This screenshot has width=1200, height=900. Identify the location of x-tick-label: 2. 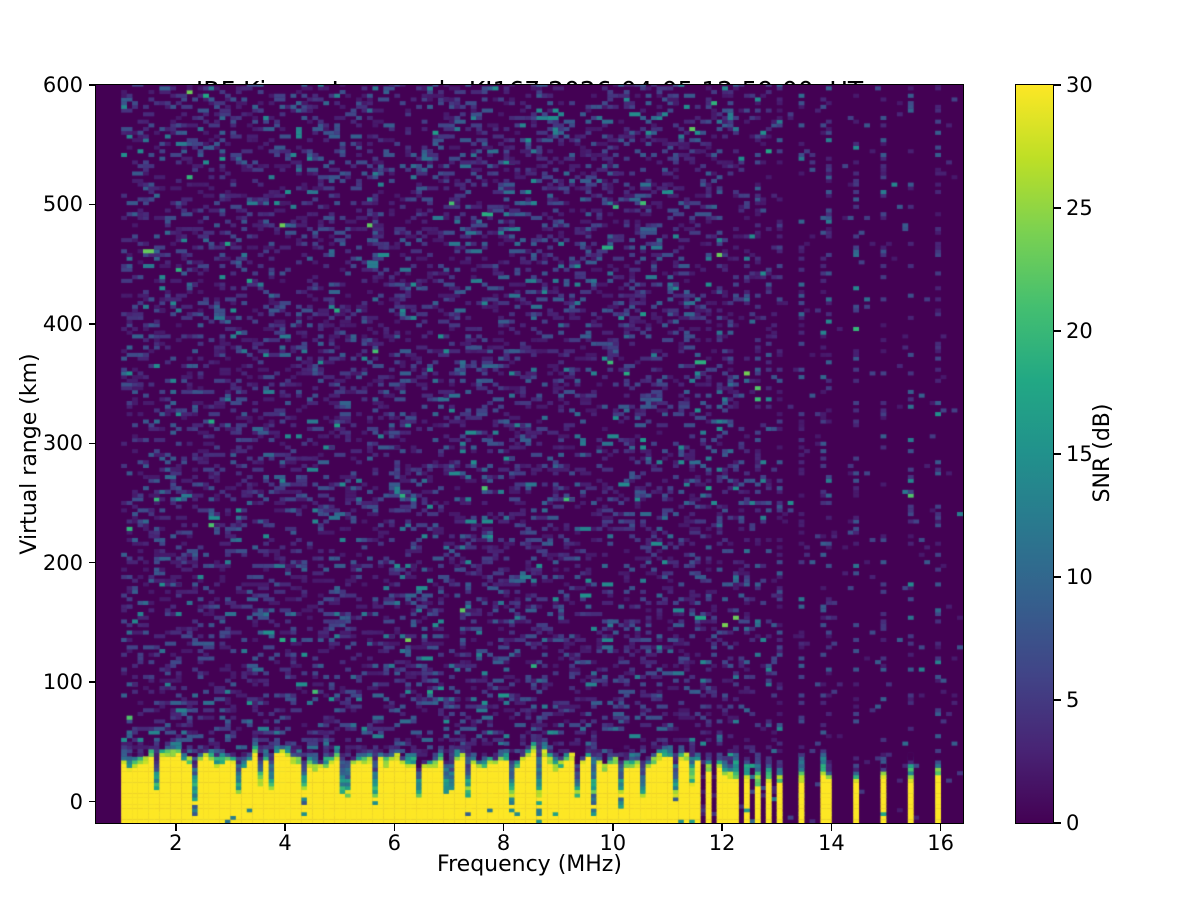
(176, 843).